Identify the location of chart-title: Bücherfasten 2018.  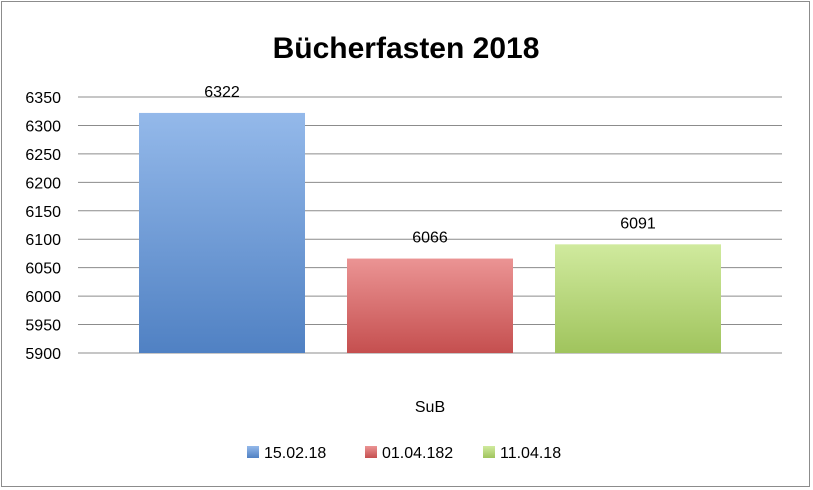
(406, 48).